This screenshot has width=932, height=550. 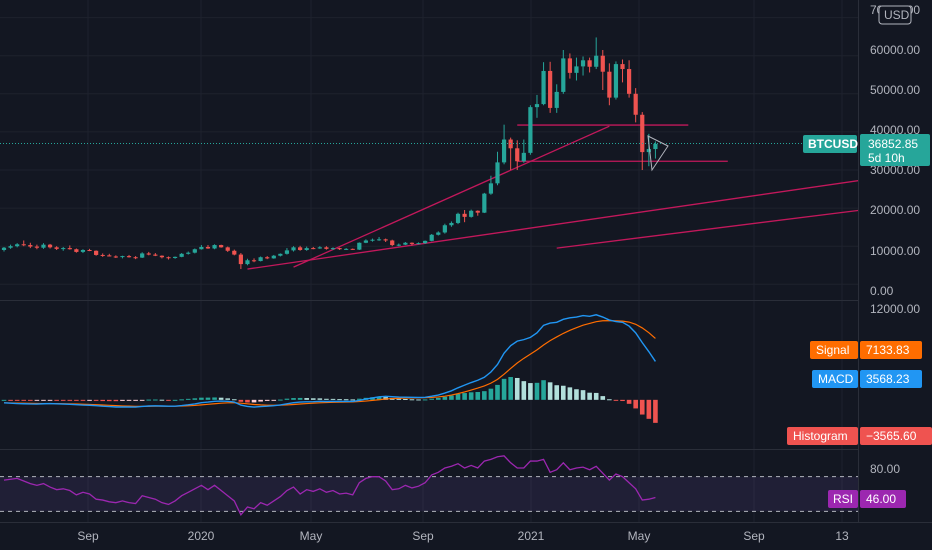 What do you see at coordinates (466, 536) in the screenshot?
I see `time-axis` at bounding box center [466, 536].